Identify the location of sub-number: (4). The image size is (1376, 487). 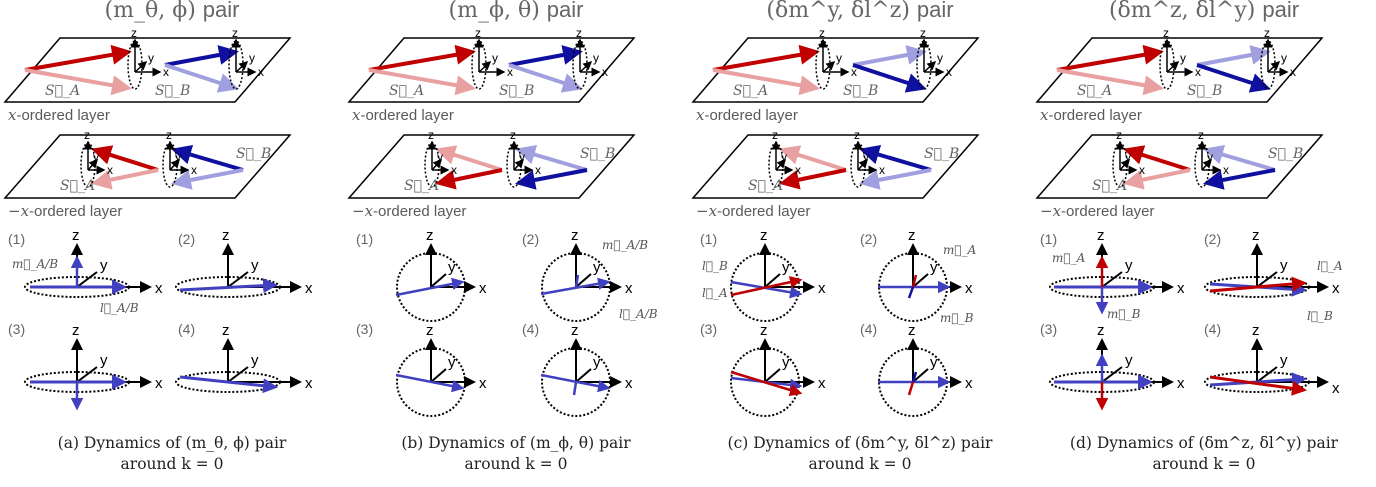
(186, 329).